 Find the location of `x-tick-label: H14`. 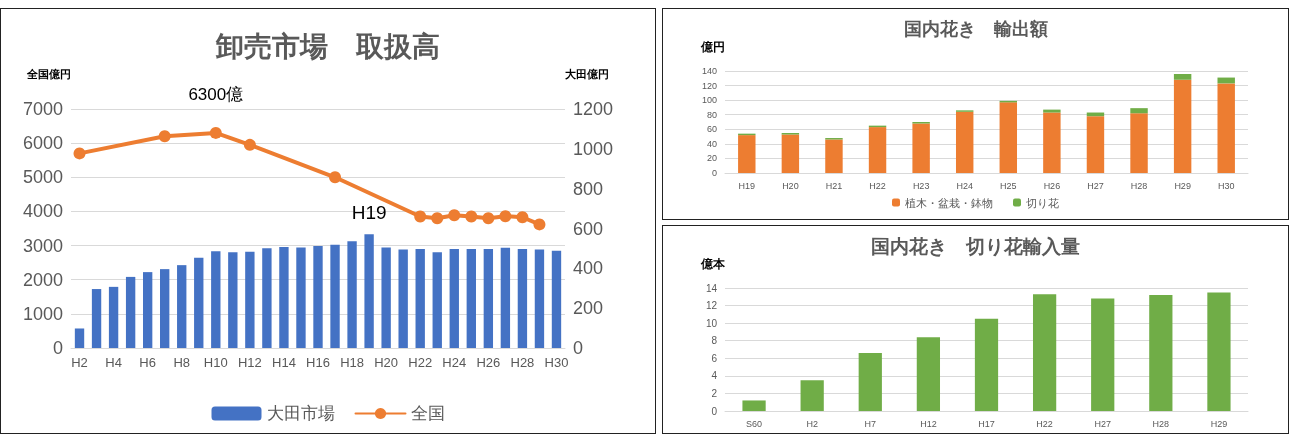

x-tick-label: H14 is located at coordinates (284, 362).